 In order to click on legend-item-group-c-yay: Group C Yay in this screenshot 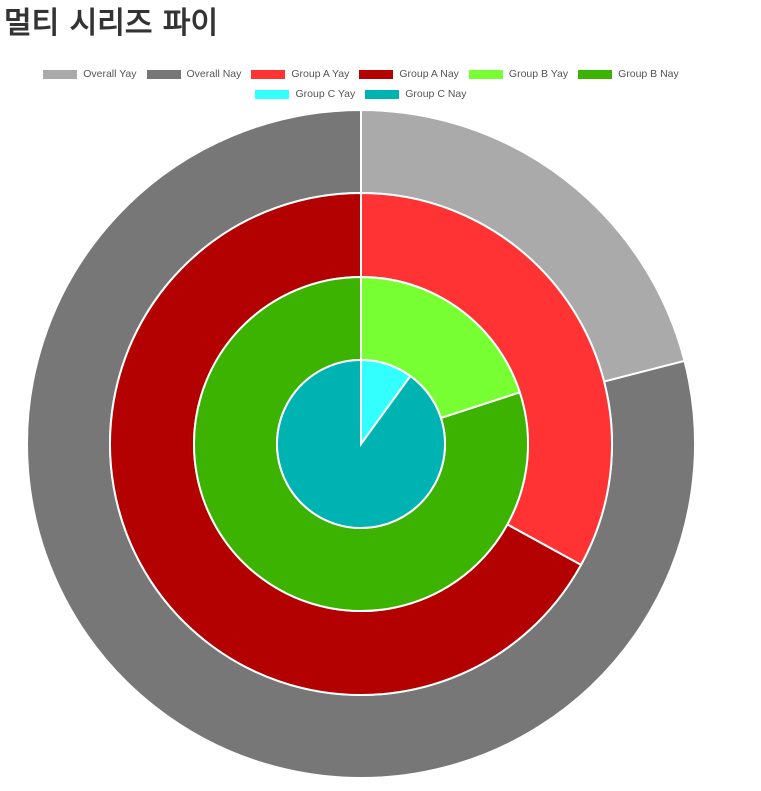, I will do `click(305, 94)`.